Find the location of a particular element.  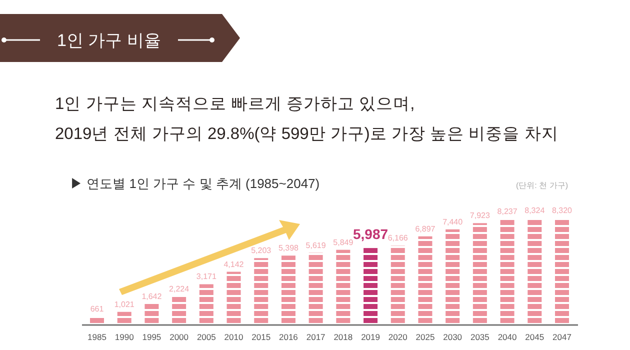

x-tick-label: 2010 is located at coordinates (234, 337).